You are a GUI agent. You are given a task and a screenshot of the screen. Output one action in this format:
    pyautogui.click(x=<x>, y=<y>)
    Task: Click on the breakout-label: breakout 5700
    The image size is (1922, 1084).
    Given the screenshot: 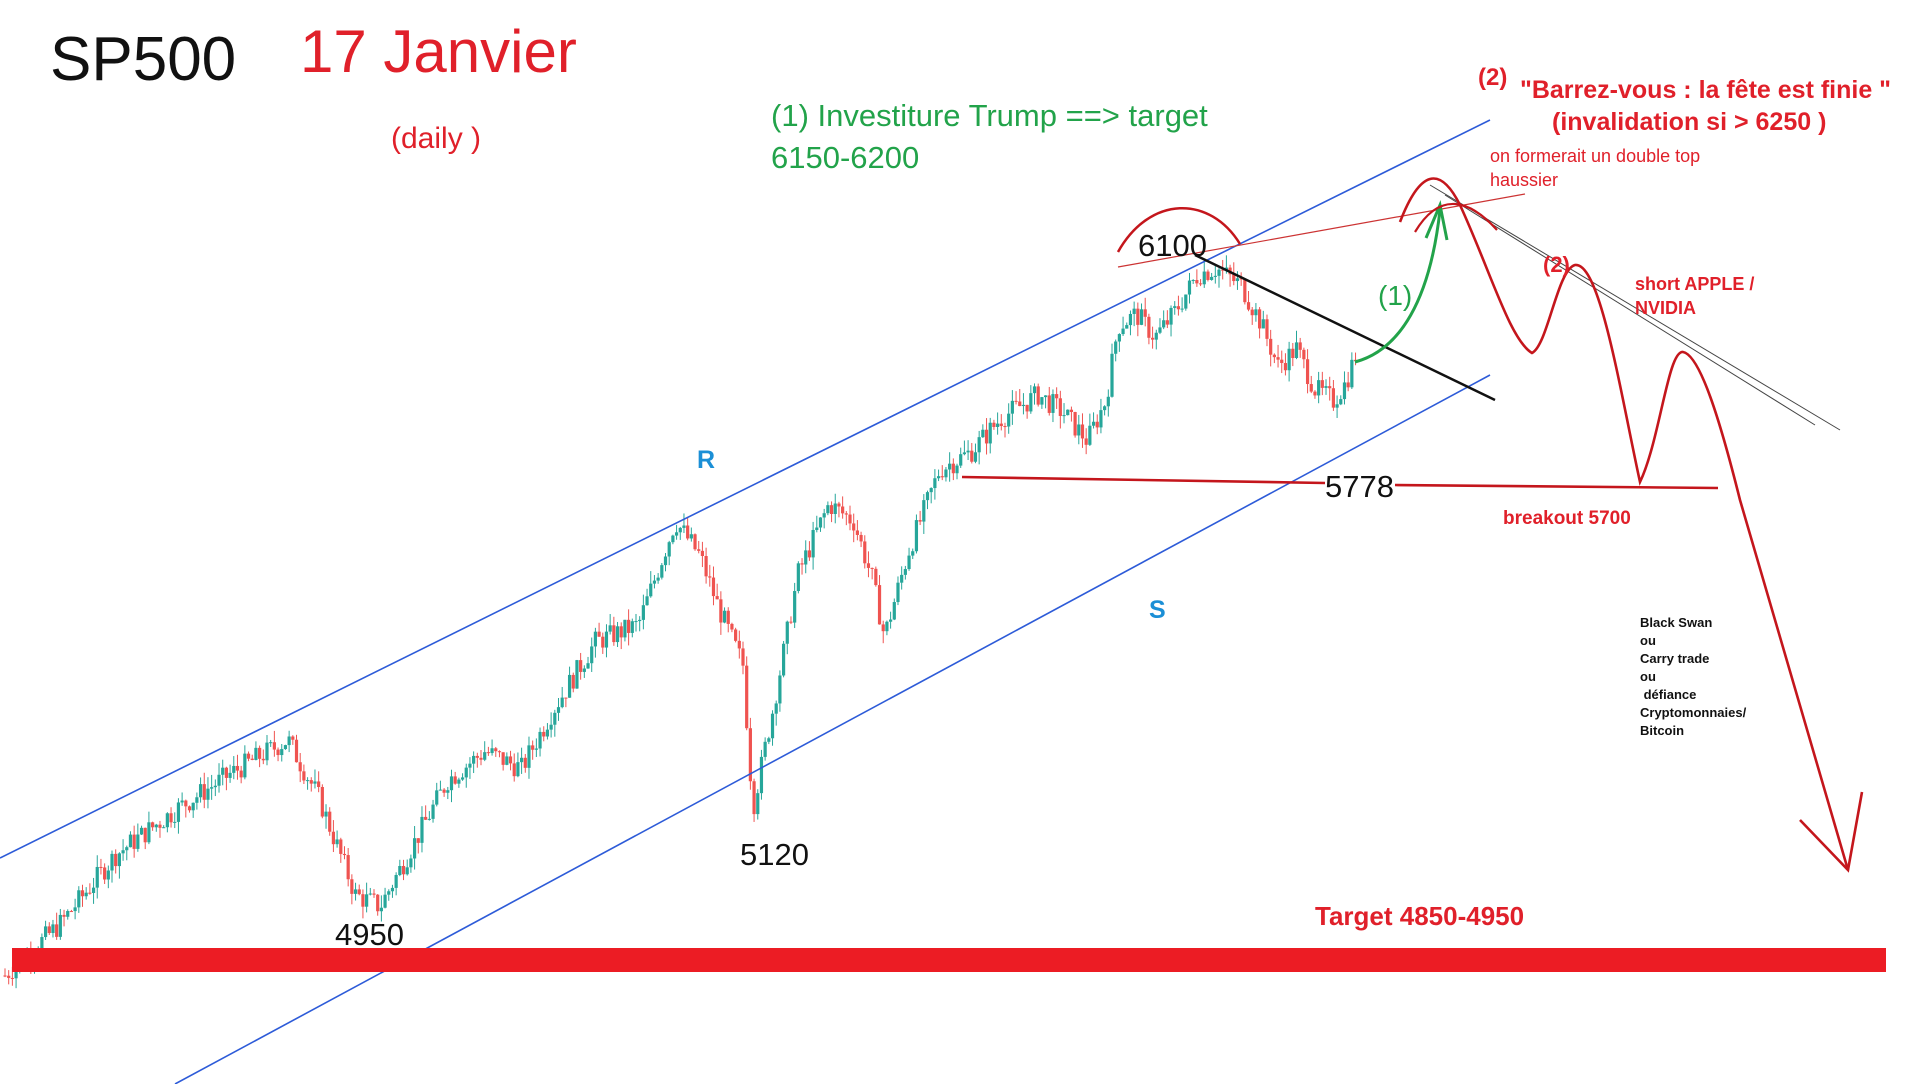 What is the action you would take?
    pyautogui.click(x=1567, y=518)
    